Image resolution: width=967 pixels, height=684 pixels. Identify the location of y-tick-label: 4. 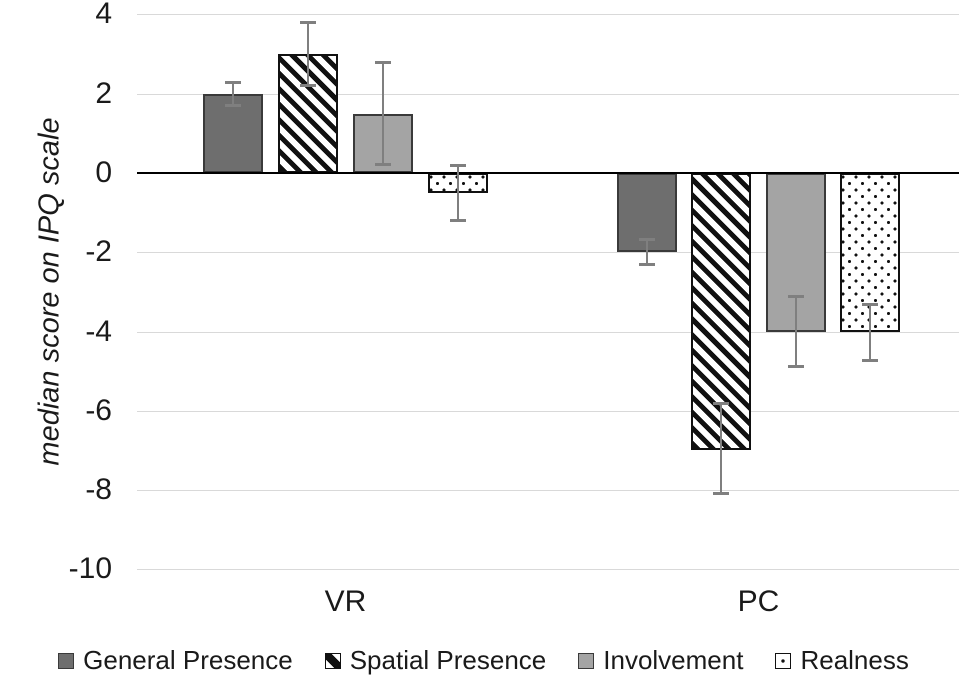
(103, 15).